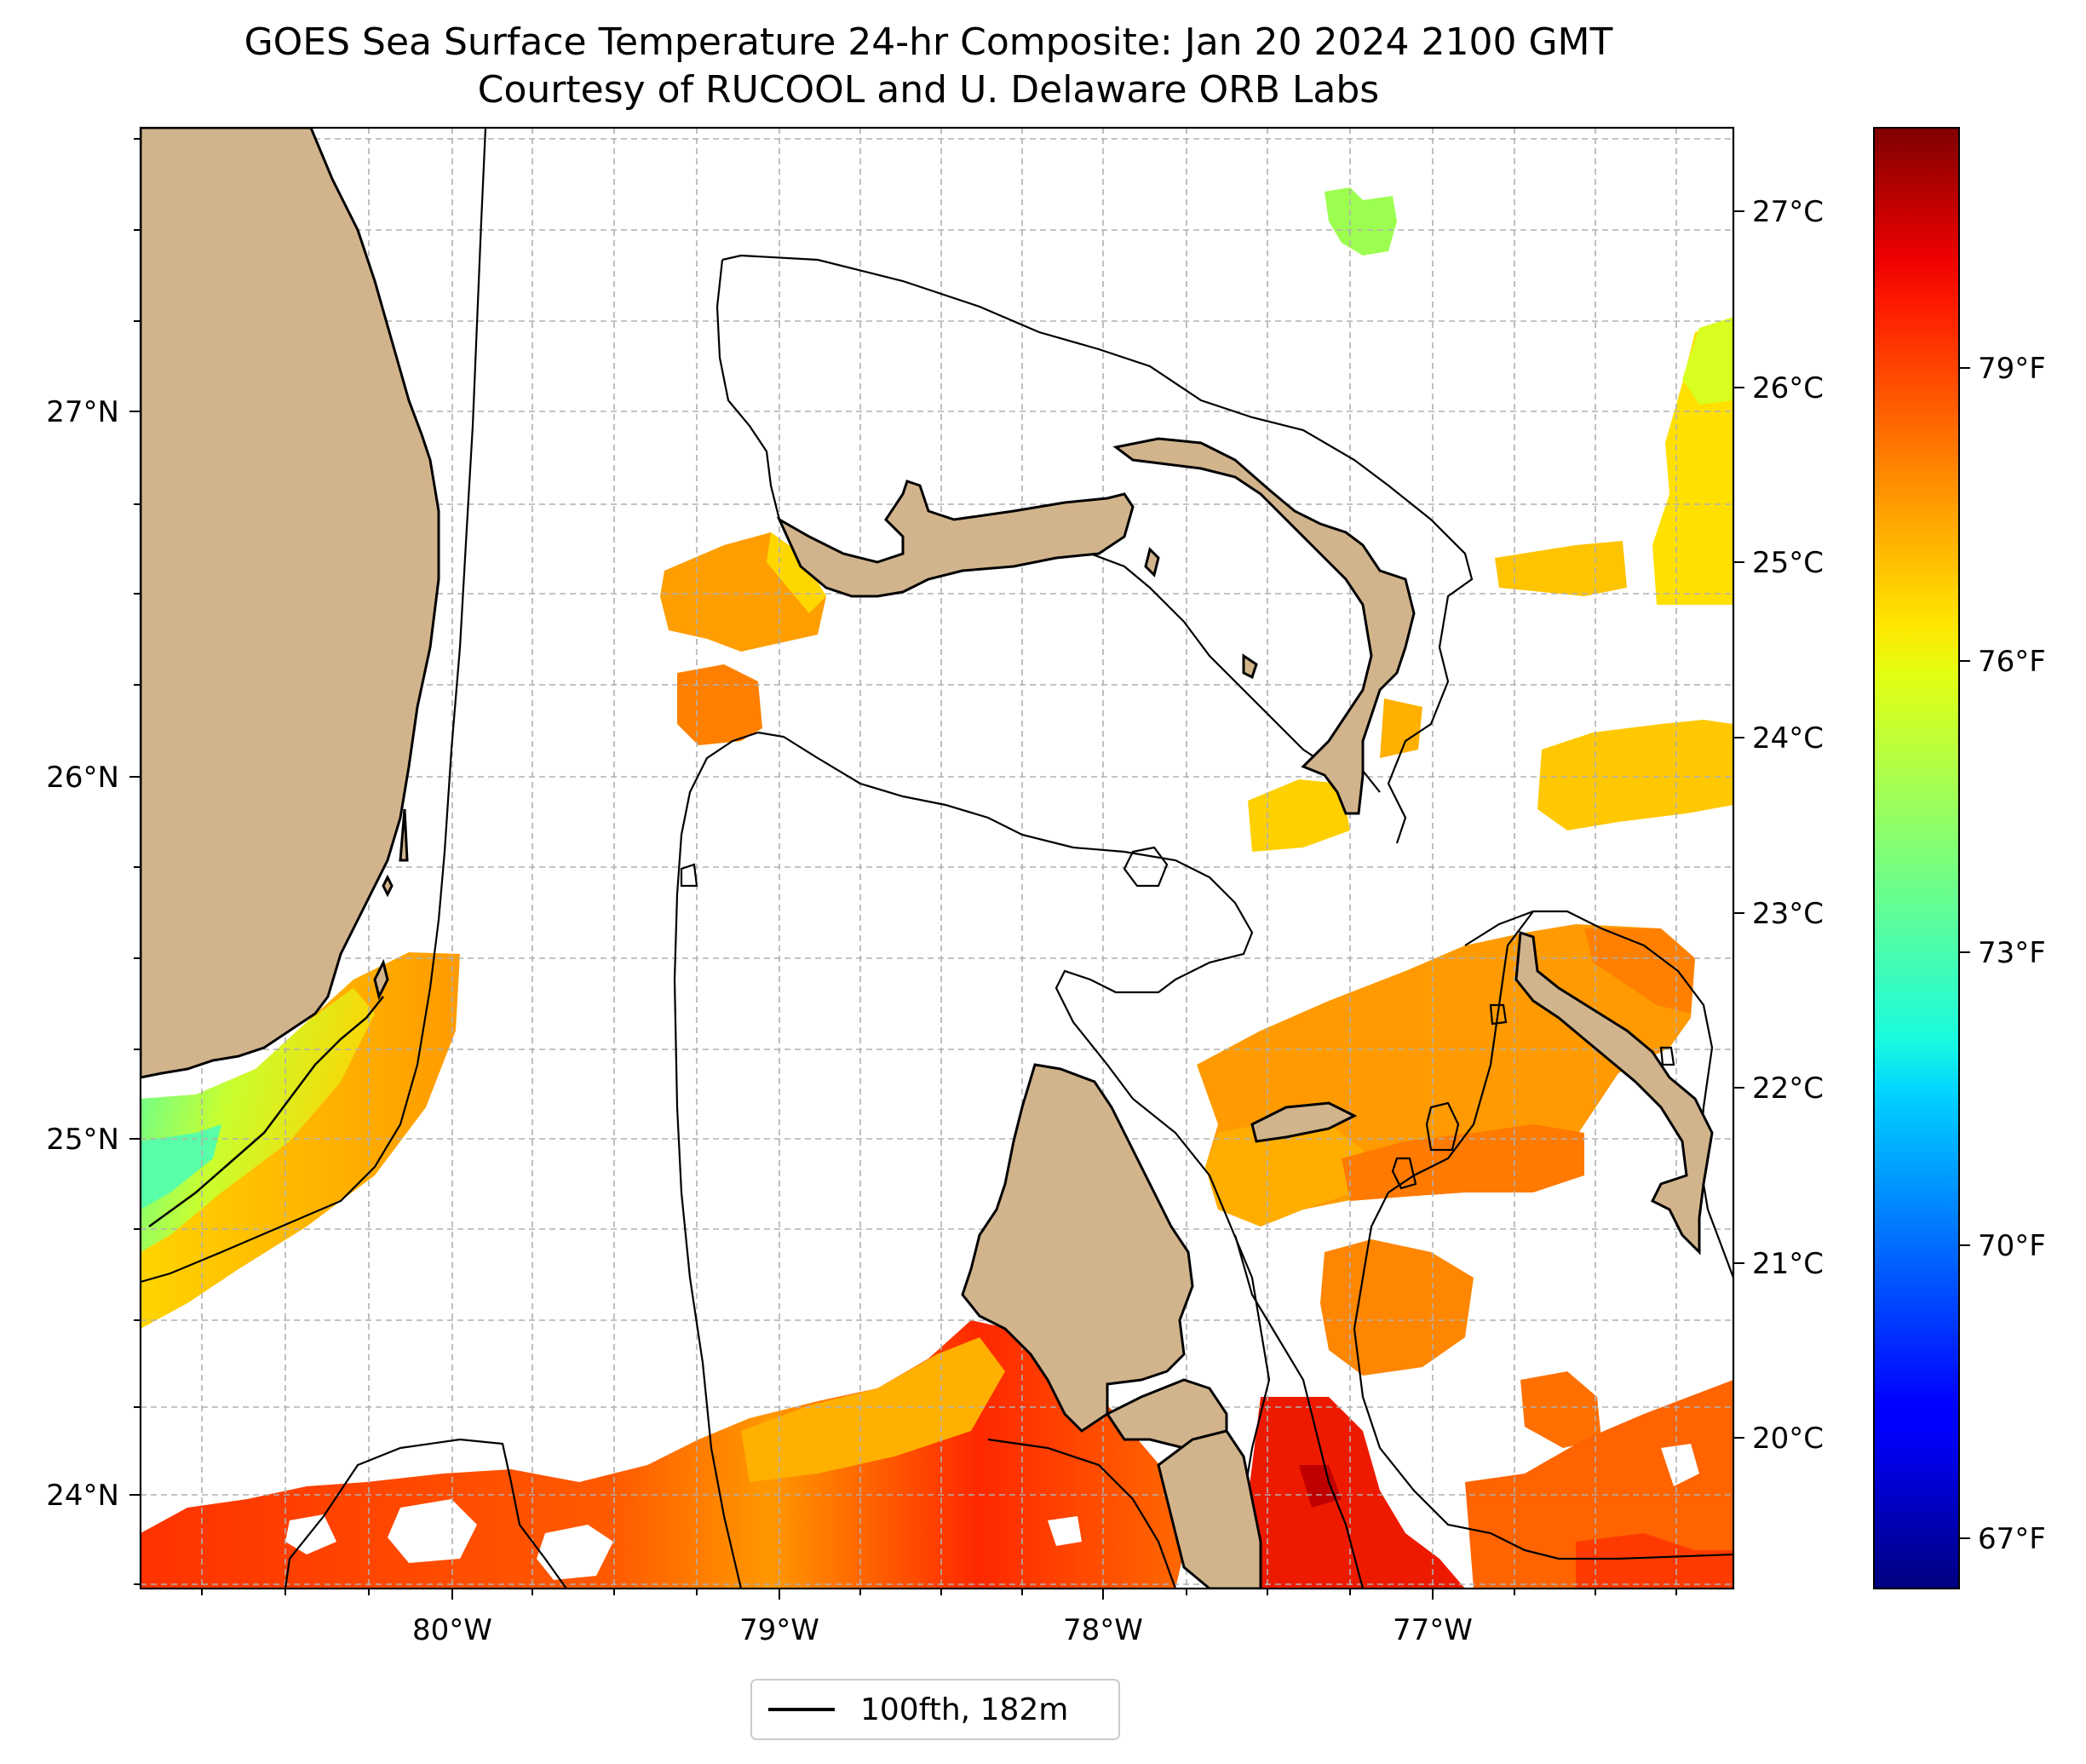 This screenshot has width=2086, height=1764. Describe the element at coordinates (1614, 1092) in the screenshot. I see `eleuthera-land` at that location.